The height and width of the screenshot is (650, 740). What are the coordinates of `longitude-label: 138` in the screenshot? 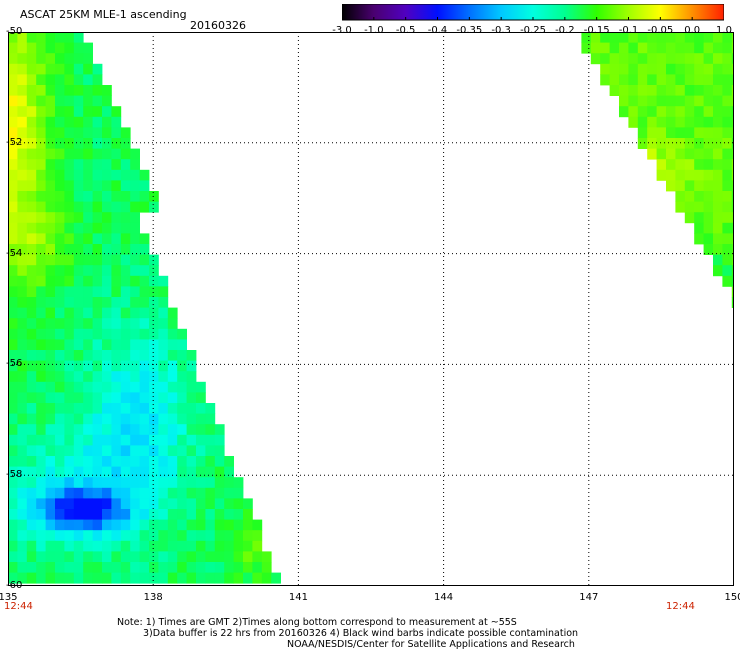 It's located at (153, 597).